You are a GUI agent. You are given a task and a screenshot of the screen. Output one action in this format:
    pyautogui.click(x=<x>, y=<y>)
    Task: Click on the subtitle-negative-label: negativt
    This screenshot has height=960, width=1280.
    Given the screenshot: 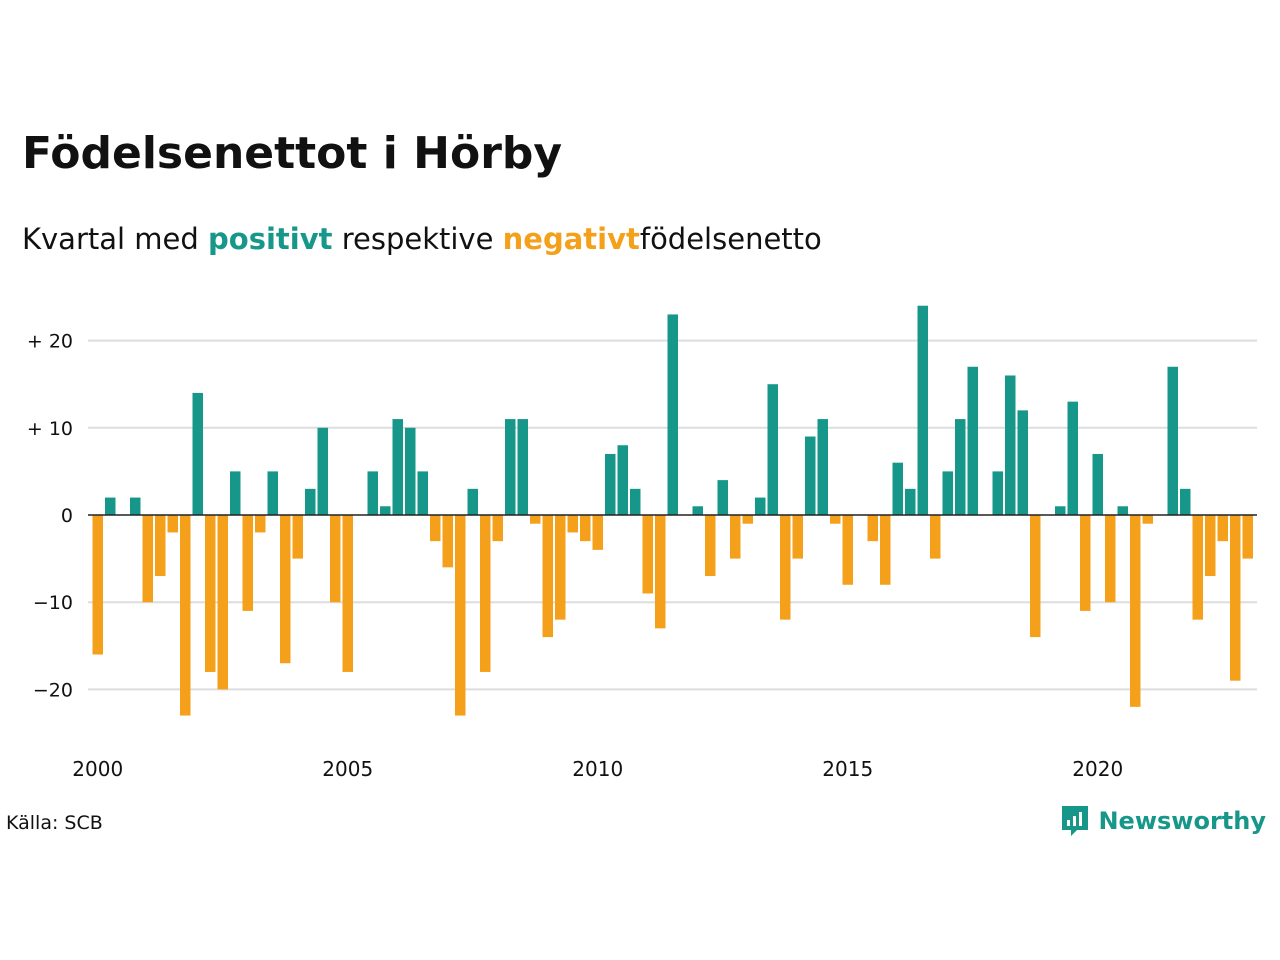 What is the action you would take?
    pyautogui.click(x=571, y=239)
    